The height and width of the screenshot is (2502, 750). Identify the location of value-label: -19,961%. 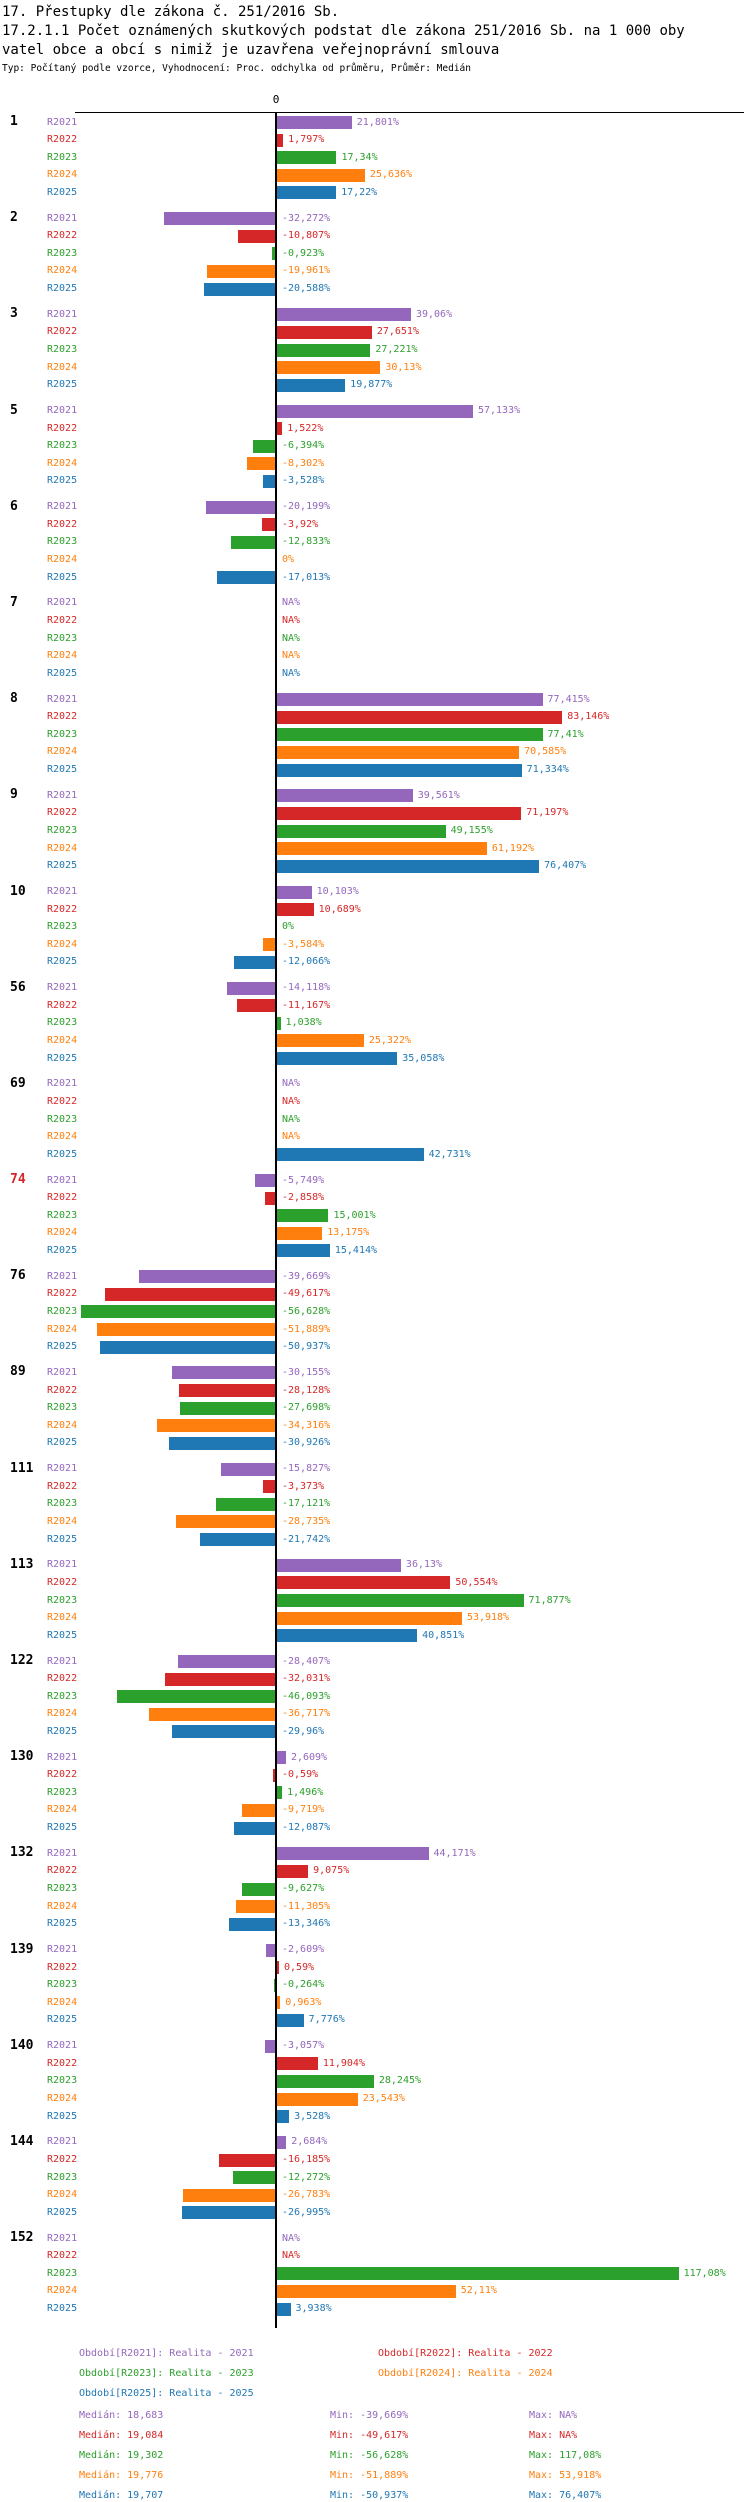
(306, 271).